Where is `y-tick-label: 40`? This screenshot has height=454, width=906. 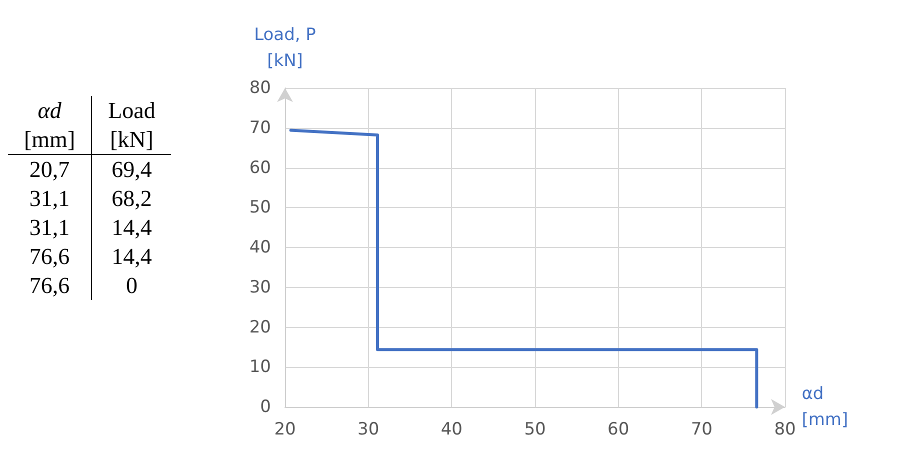 y-tick-label: 40 is located at coordinates (260, 248).